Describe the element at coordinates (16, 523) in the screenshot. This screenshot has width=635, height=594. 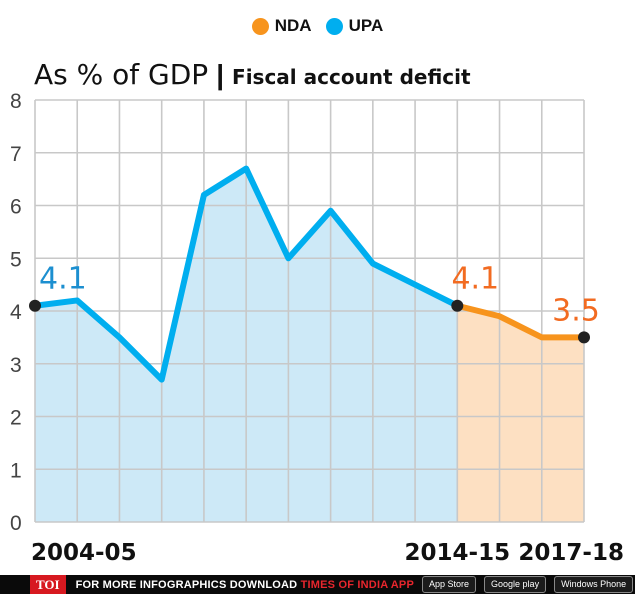
I see `y-tick-label: 0` at that location.